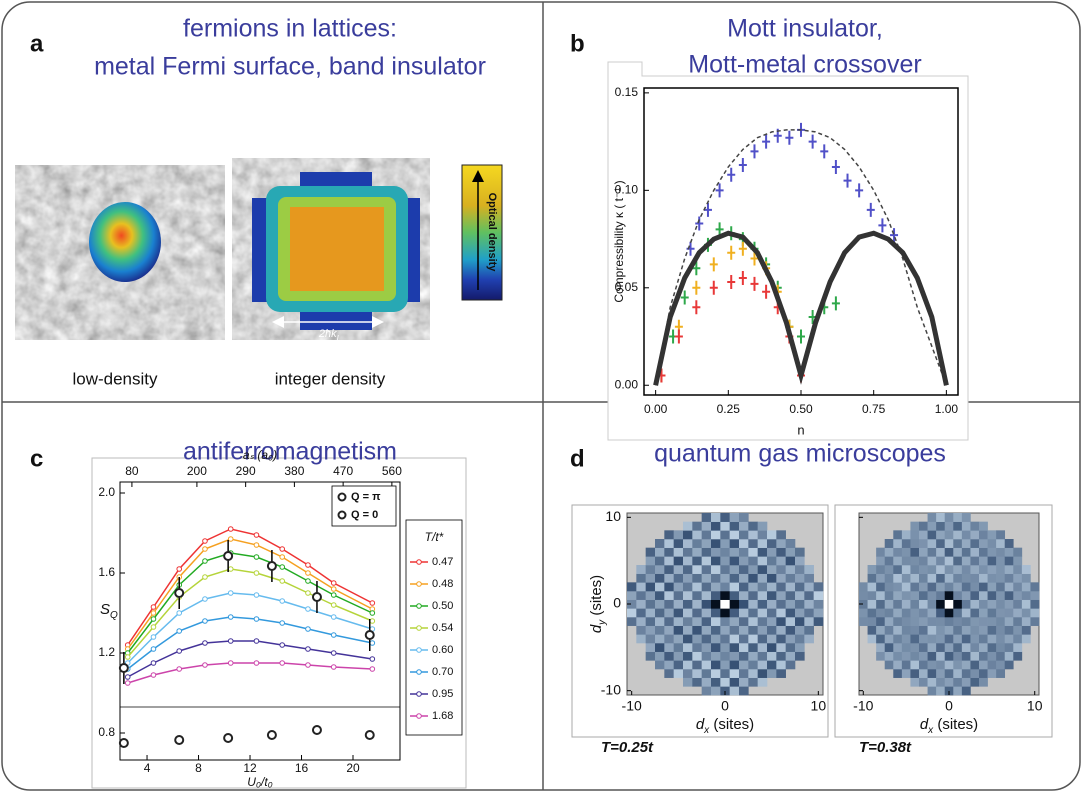 The width and height of the screenshot is (1082, 792). What do you see at coordinates (106, 732) in the screenshot?
I see `y-tick-label: 0.8` at bounding box center [106, 732].